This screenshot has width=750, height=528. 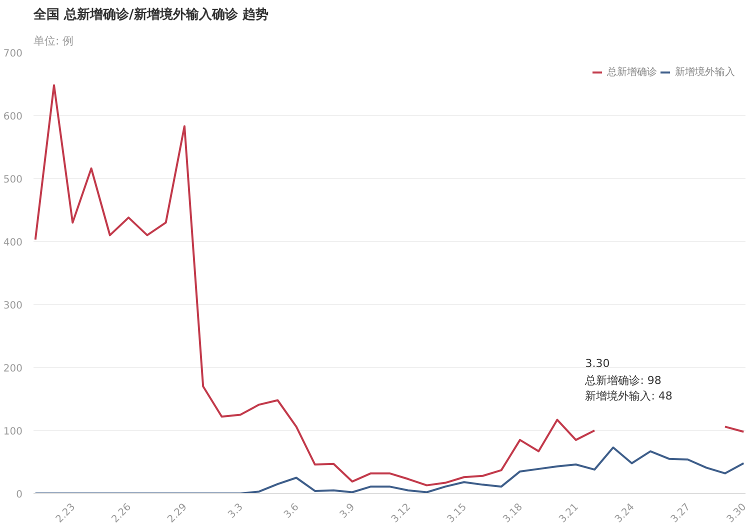 I want to click on line-series, so click(x=389, y=470).